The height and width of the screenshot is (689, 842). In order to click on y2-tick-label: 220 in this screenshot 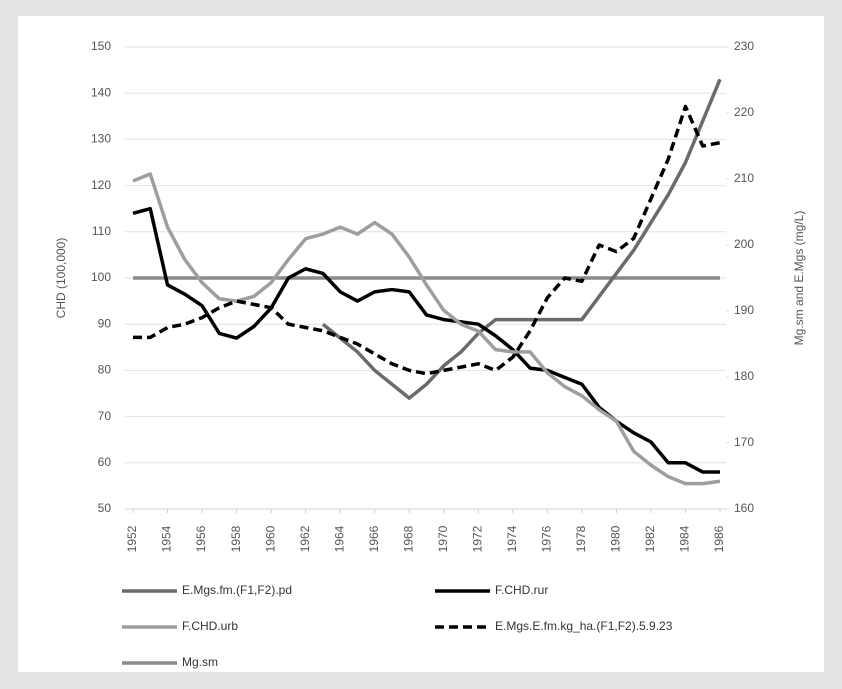, I will do `click(744, 112)`.